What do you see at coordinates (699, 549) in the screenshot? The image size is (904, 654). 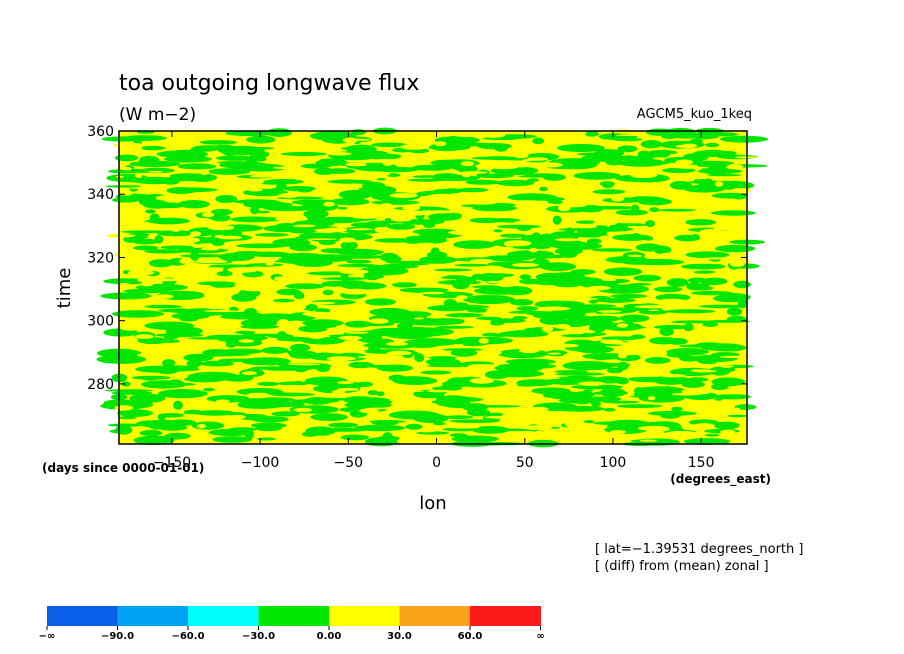 I see `annotation-lat: [ lat=−1.39531 degrees_north ]` at bounding box center [699, 549].